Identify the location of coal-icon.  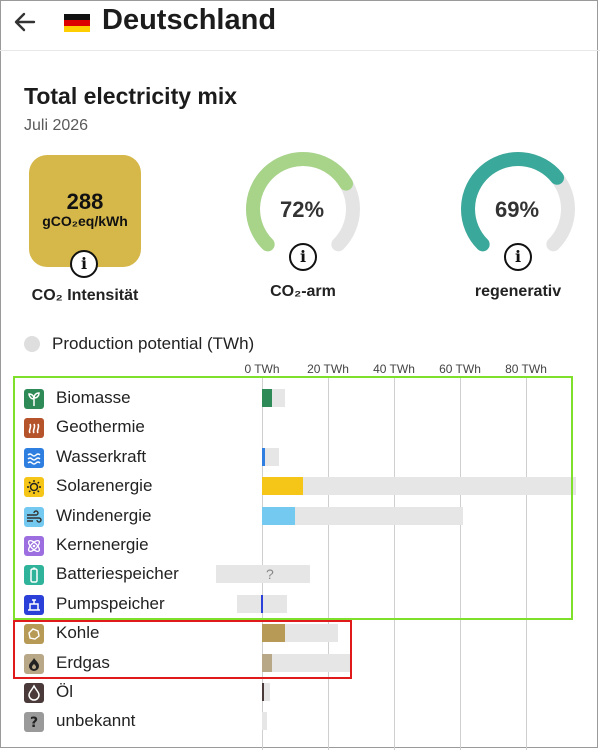
(34, 634).